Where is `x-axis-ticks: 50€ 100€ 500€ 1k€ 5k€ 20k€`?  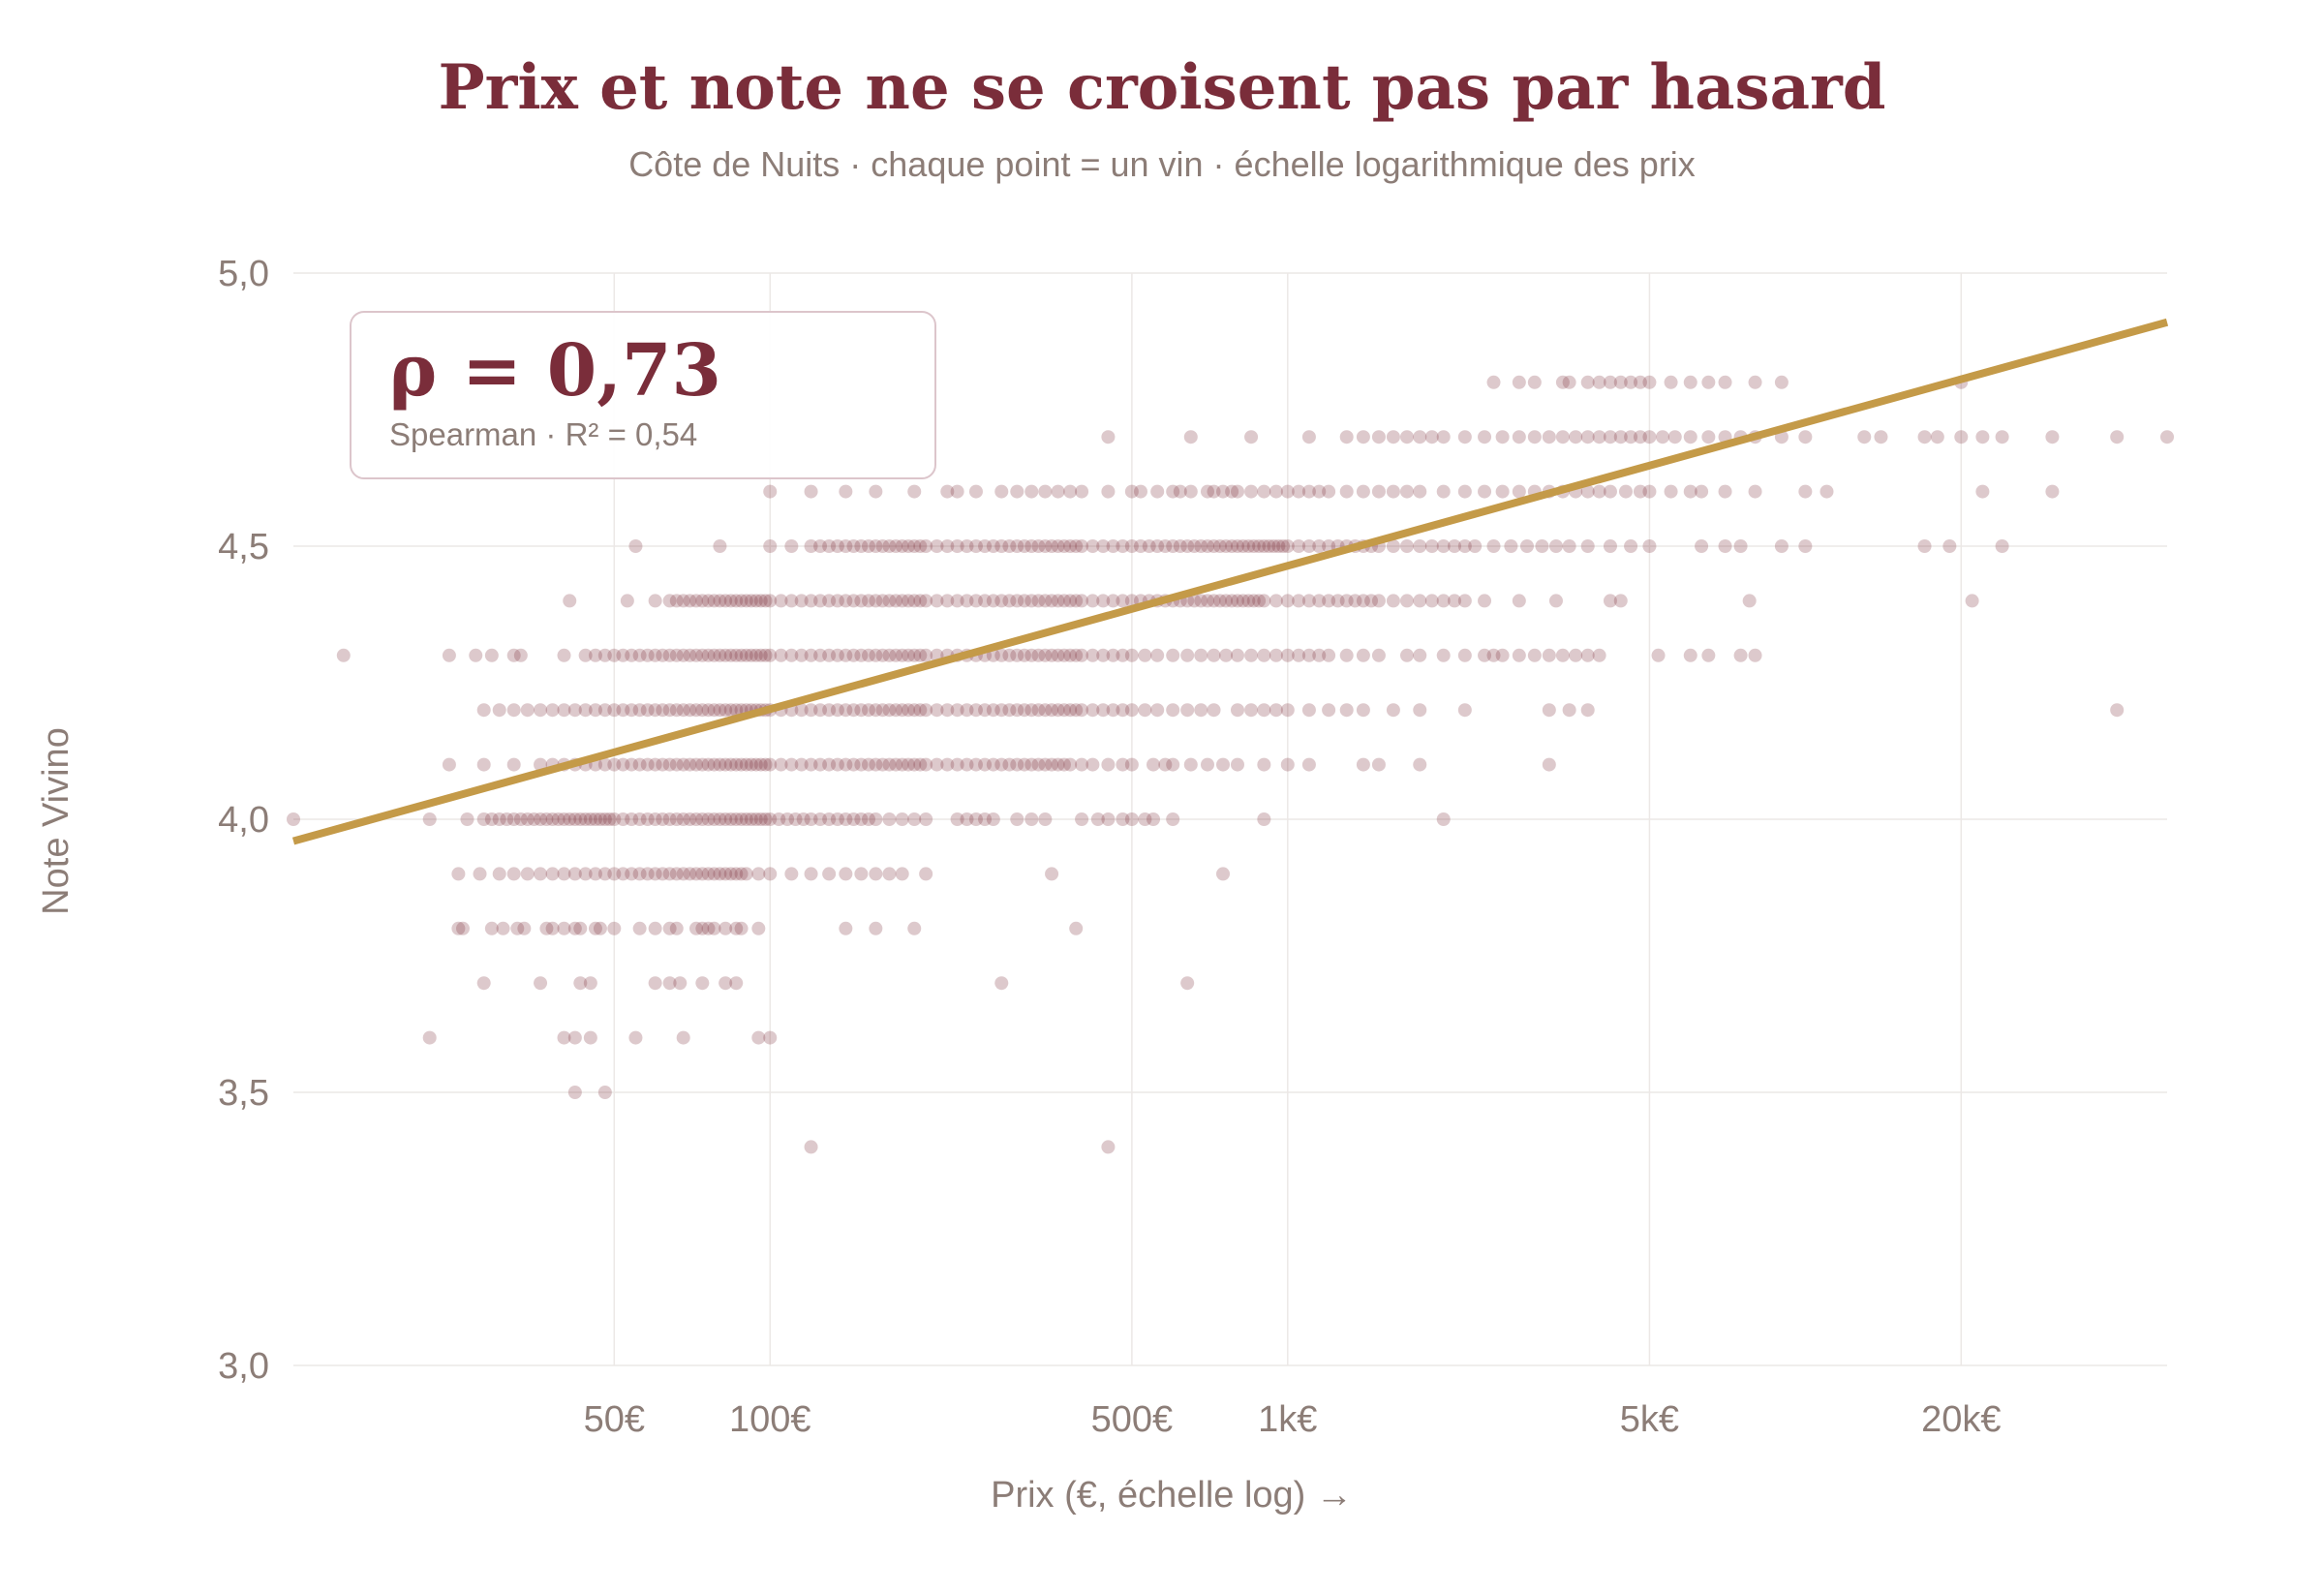 x-axis-ticks: 50€ 100€ 500€ 1k€ 5k€ 20k€ is located at coordinates (1293, 1419).